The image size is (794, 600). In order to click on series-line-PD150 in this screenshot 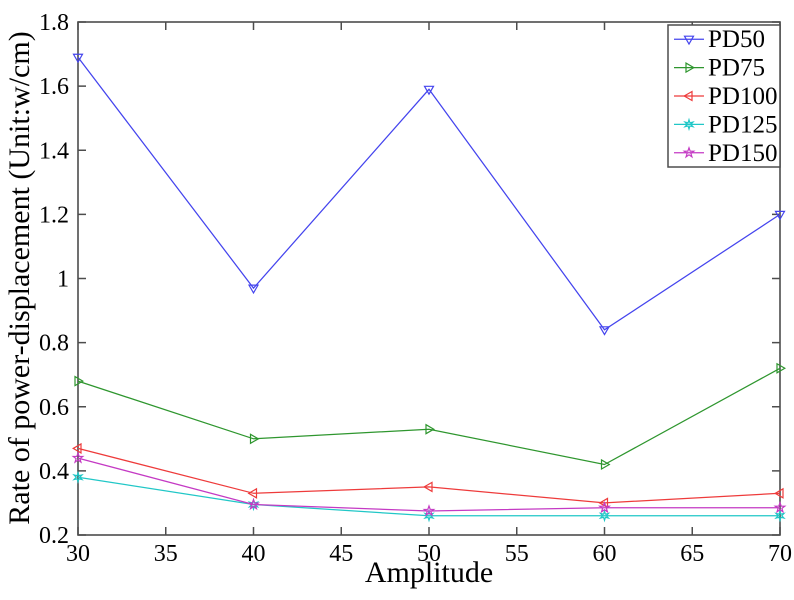, I will do `click(428, 484)`.